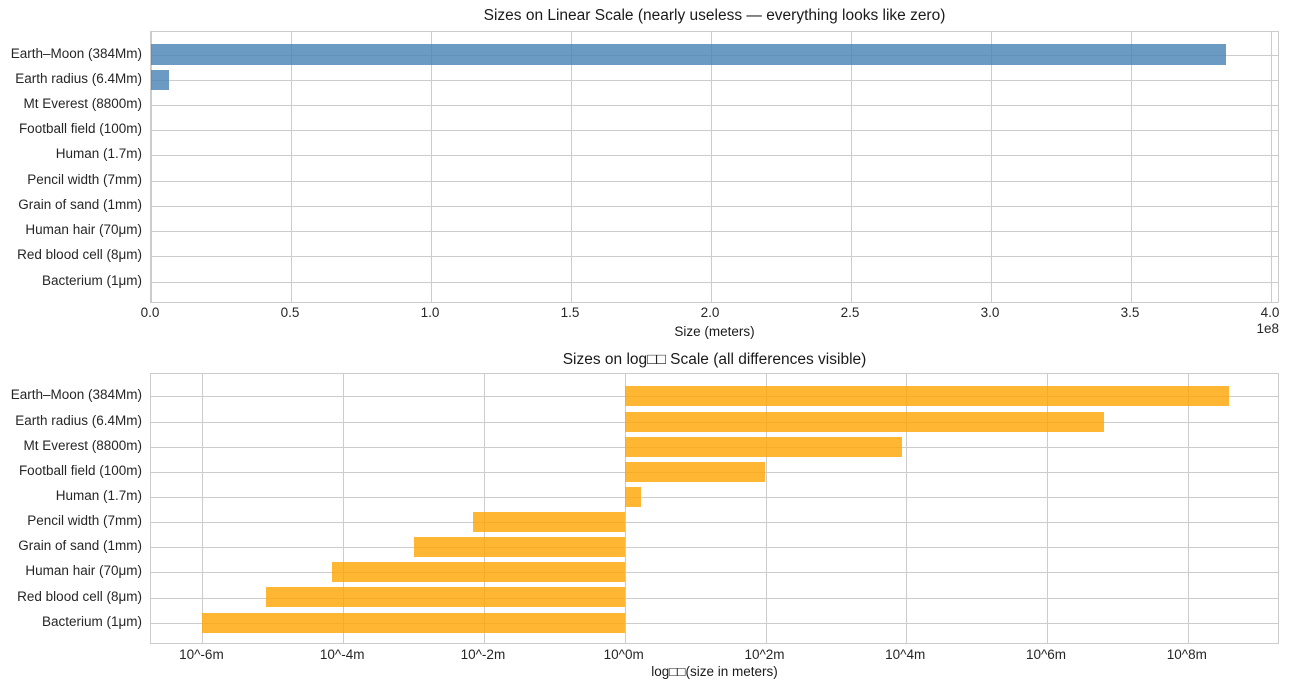 This screenshot has width=1289, height=690. What do you see at coordinates (710, 312) in the screenshot?
I see `x-tick-label: 2.0` at bounding box center [710, 312].